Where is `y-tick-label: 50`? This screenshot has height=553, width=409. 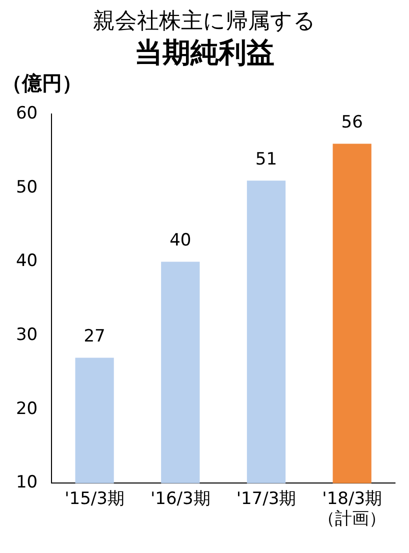
y-tick-label: 50 is located at coordinates (27, 187).